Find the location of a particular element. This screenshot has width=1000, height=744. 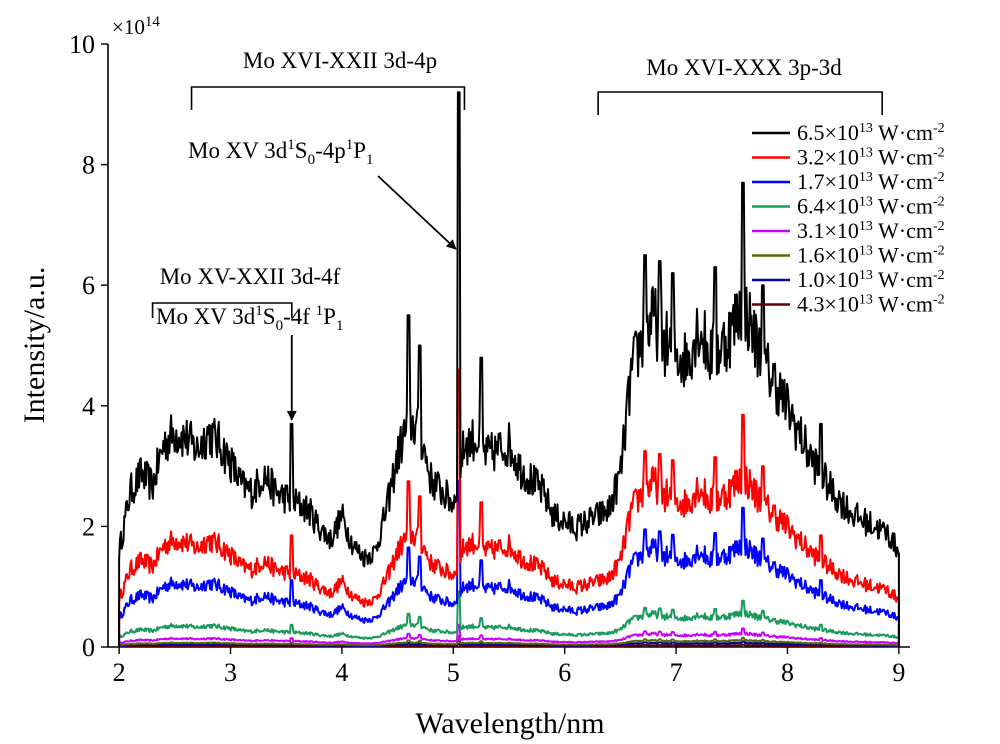

y-tick-label: 10 is located at coordinates (82, 44).